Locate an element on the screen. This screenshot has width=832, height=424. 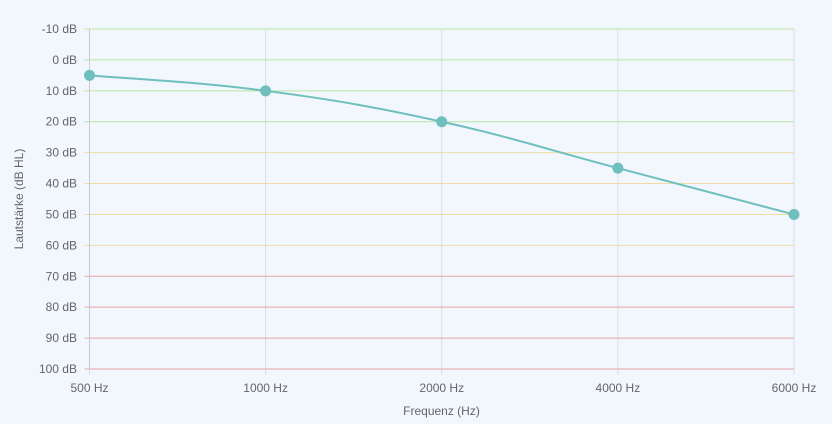
x-tick-label: 2000 Hz is located at coordinates (441, 388).